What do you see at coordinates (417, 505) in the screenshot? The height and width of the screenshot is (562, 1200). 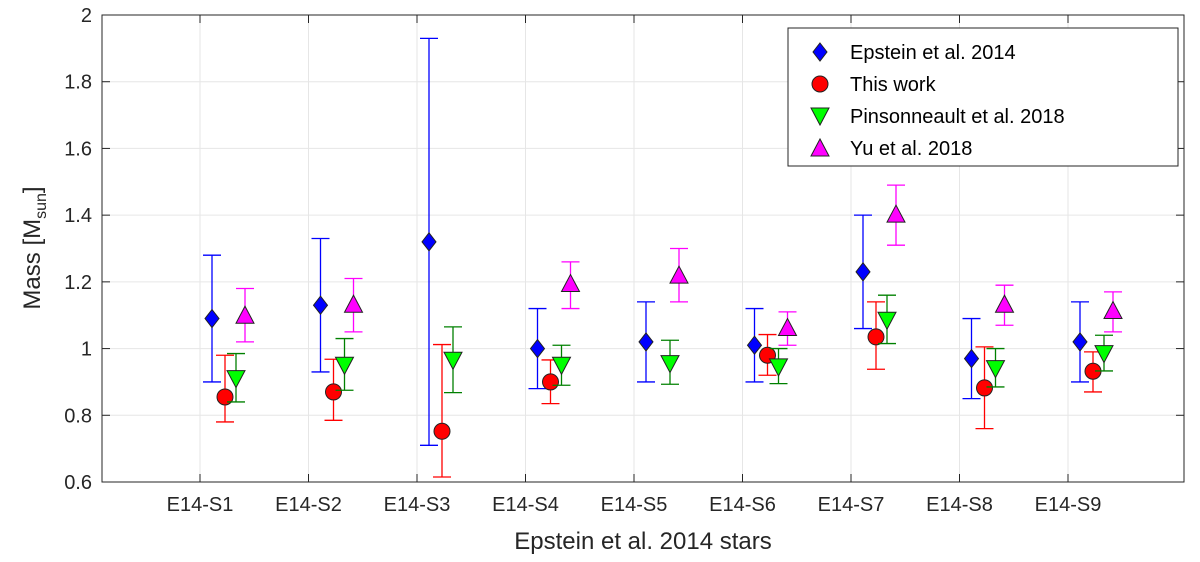 I see `x-tick-label: E14-S3` at bounding box center [417, 505].